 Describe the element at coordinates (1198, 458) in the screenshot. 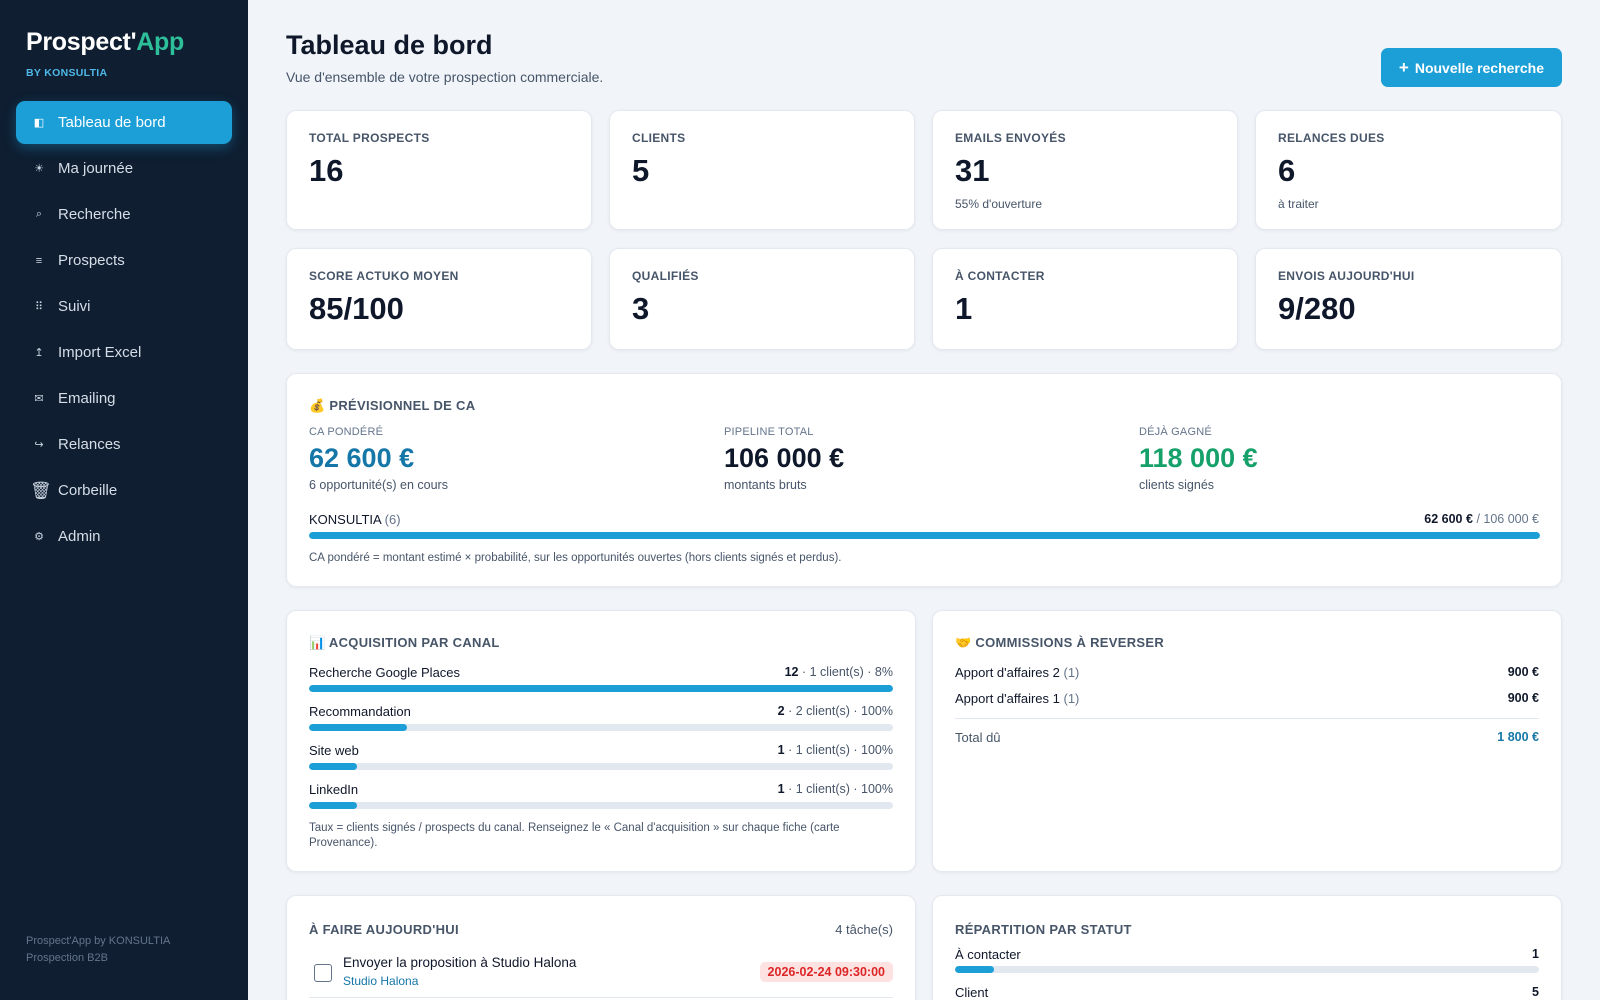

I see `forecast-value: 118 000 €` at that location.